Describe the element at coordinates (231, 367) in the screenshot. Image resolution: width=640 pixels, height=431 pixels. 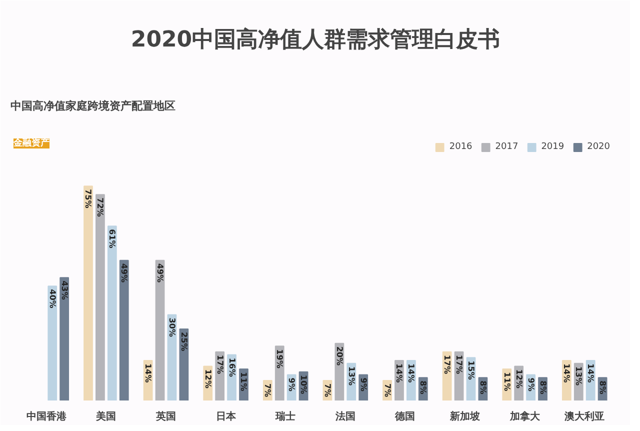
I see `data-label: 16%` at that location.